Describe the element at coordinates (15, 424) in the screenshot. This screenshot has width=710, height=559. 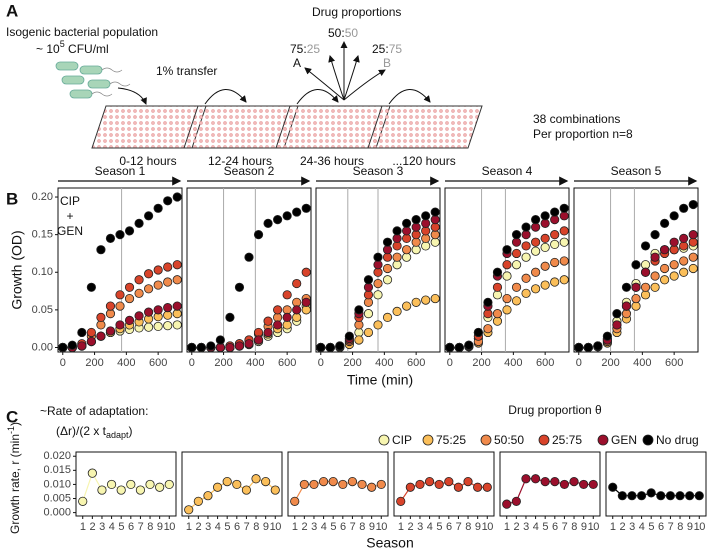
I see `y-label-part: )` at that location.